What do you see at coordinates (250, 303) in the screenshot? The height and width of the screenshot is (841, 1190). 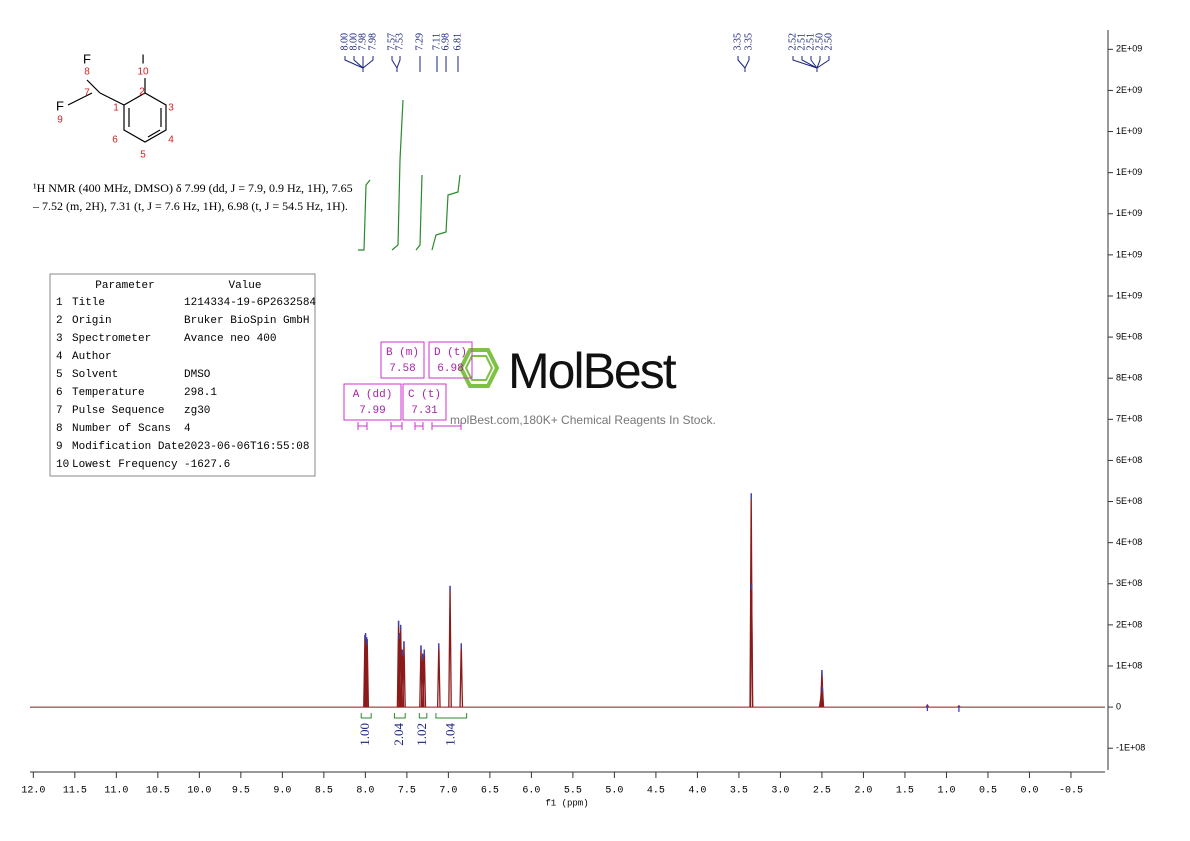 I see `table-cell: 1214334-19-6P2632584` at bounding box center [250, 303].